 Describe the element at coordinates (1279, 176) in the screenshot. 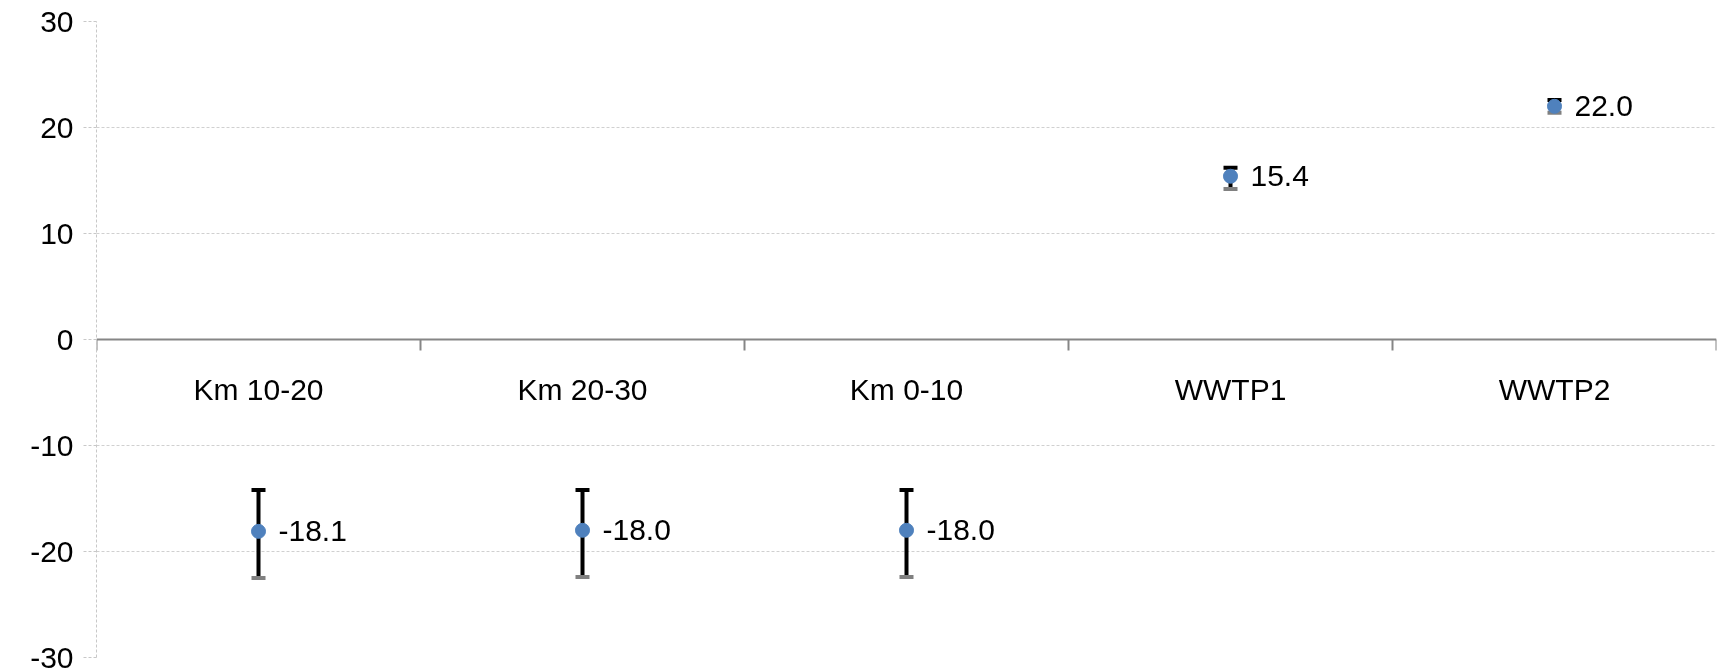

I see `data-label: 15.4` at that location.